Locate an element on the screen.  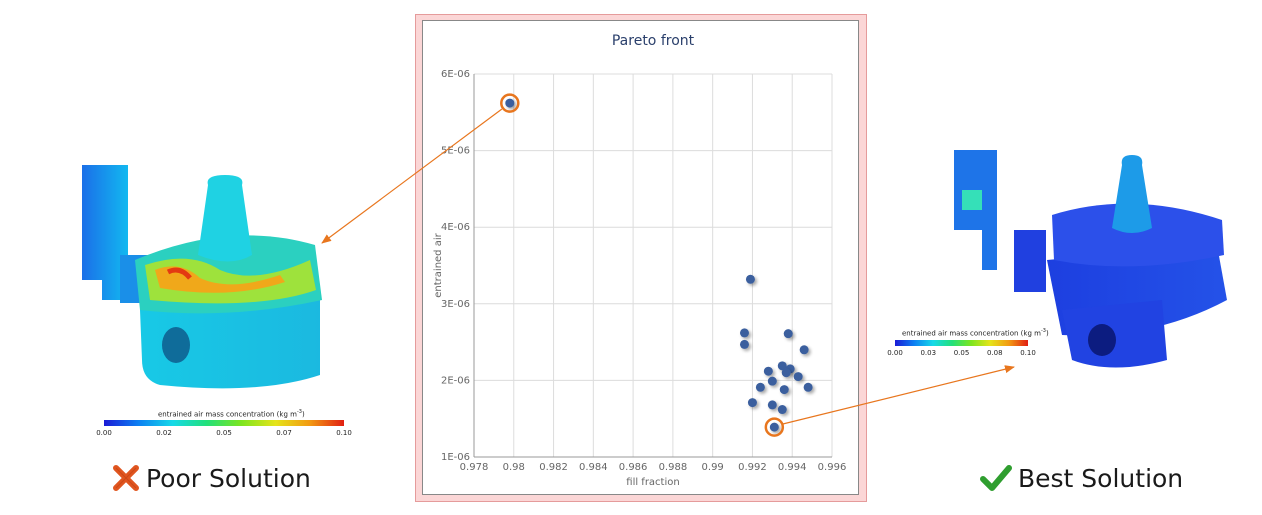
y-tick-label: 6E-06 is located at coordinates (455, 74).